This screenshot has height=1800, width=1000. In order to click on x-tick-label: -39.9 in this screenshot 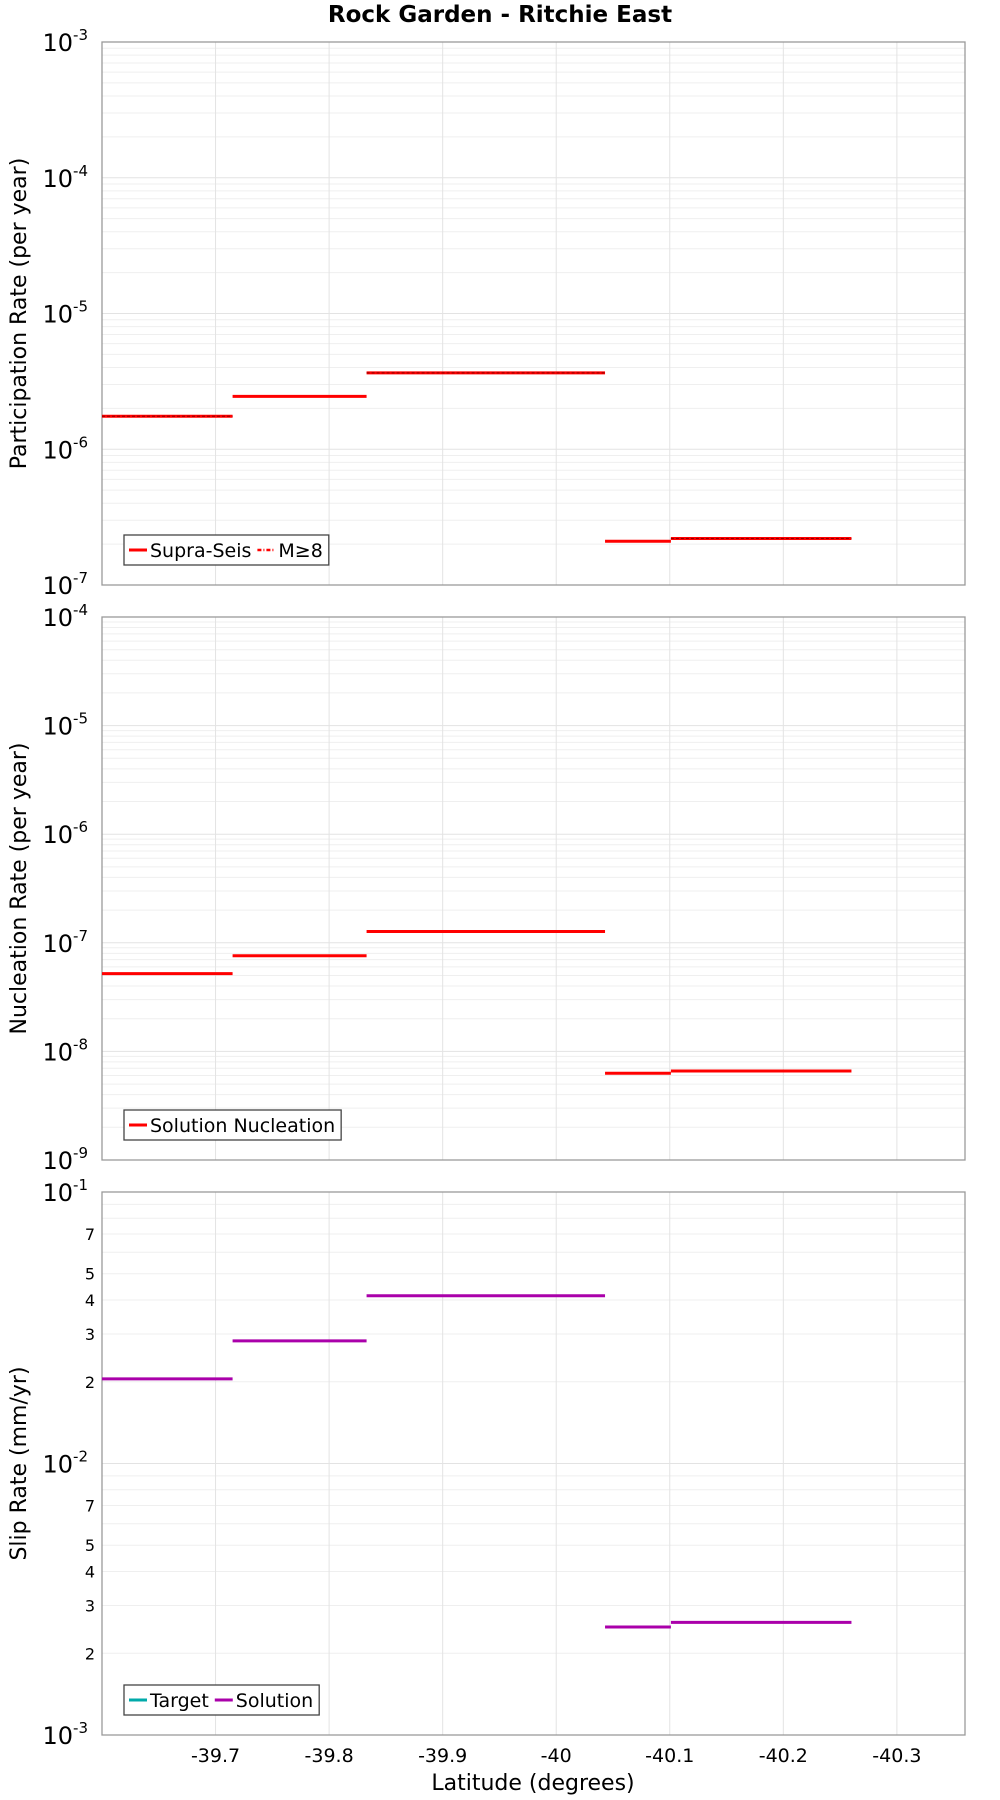, I will do `click(442, 1756)`.